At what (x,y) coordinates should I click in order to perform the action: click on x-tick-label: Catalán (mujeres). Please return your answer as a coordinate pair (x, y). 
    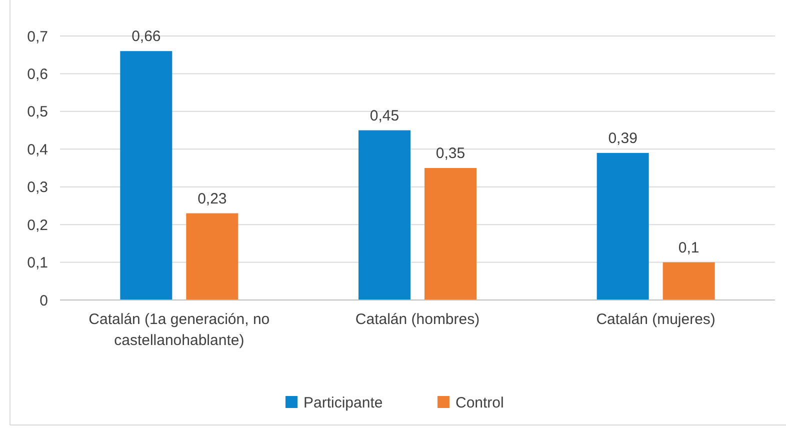
    Looking at the image, I should click on (656, 319).